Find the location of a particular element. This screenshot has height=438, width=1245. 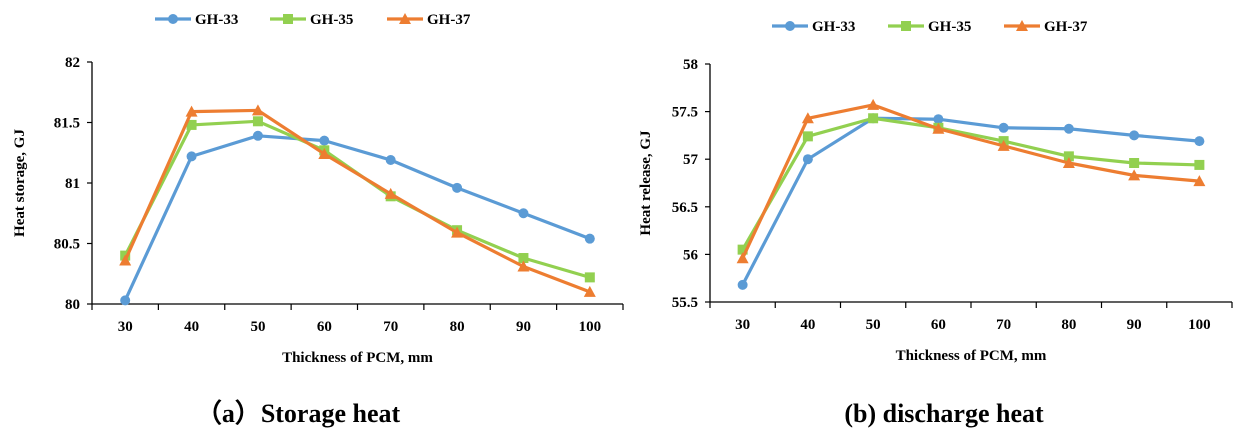

y-tick-label: 80 is located at coordinates (72, 305).